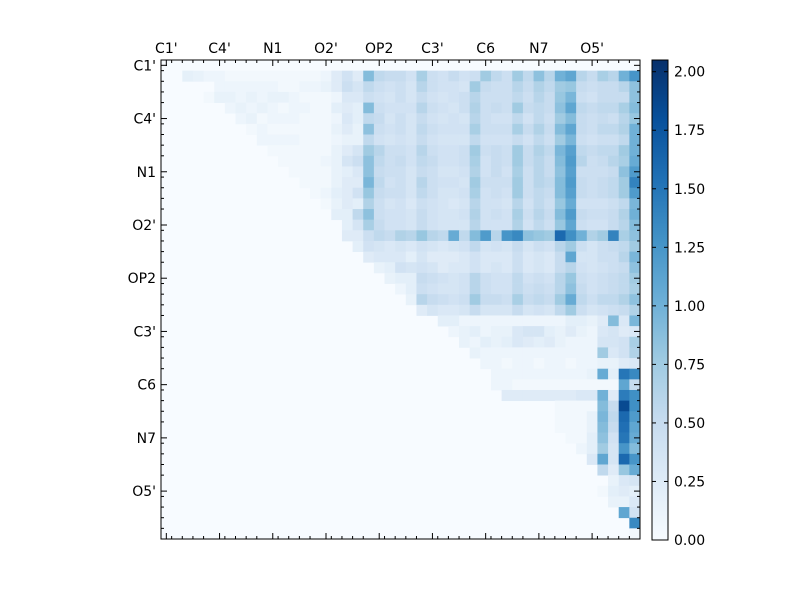  I want to click on y-tick-label: OP2, so click(142, 279).